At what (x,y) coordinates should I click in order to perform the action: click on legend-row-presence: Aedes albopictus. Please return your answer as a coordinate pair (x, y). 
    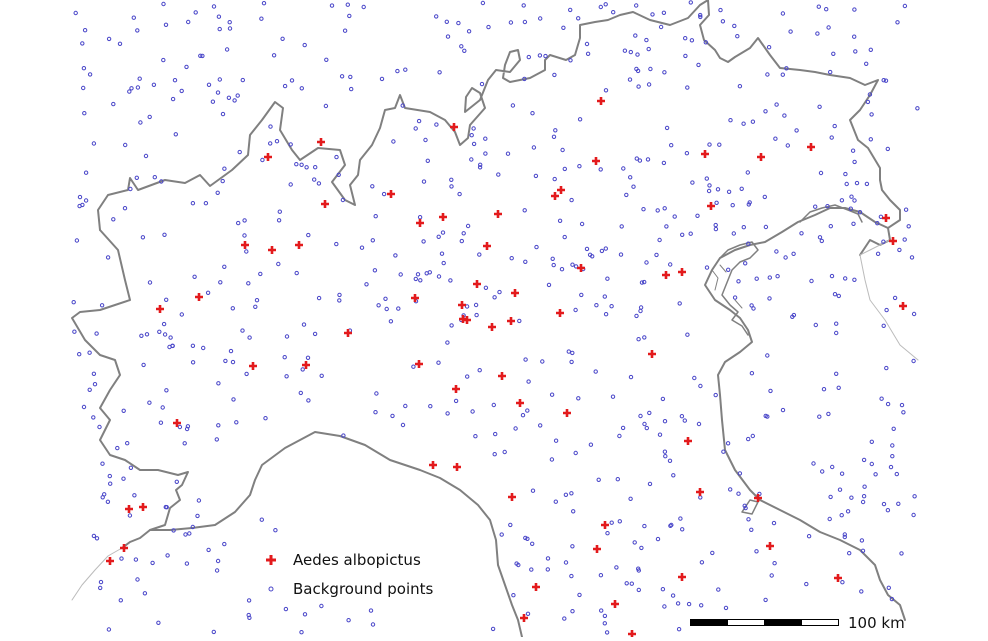
    Looking at the image, I should click on (341, 560).